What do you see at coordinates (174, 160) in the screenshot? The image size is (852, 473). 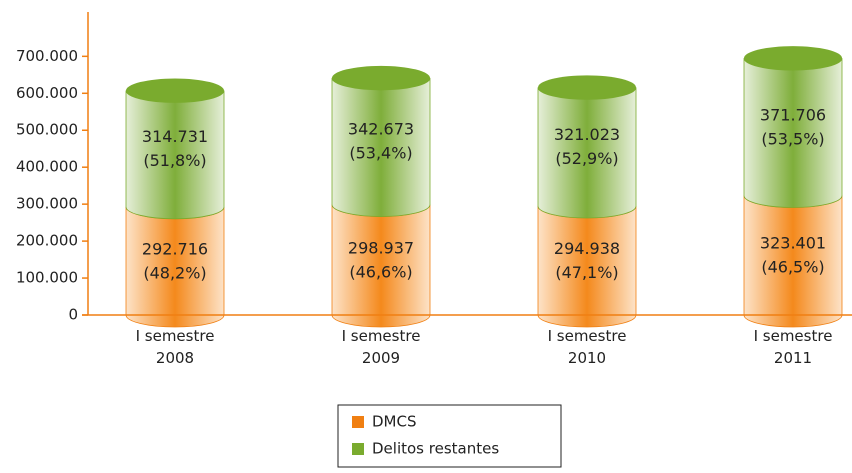 I see `share-label: (51,8%)` at bounding box center [174, 160].